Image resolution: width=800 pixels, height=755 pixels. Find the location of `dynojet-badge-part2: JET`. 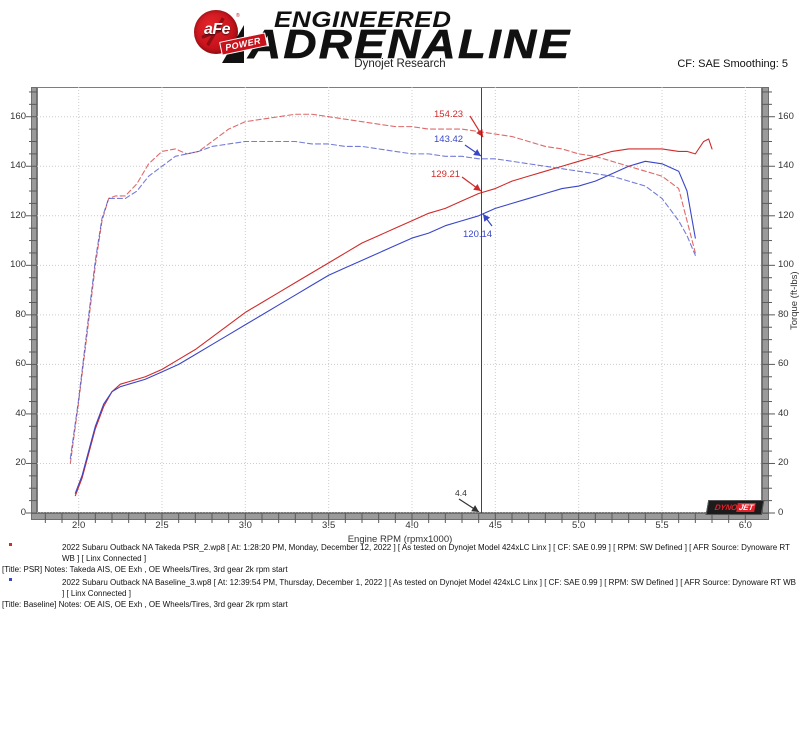

dynojet-badge-part2: JET is located at coordinates (746, 507).